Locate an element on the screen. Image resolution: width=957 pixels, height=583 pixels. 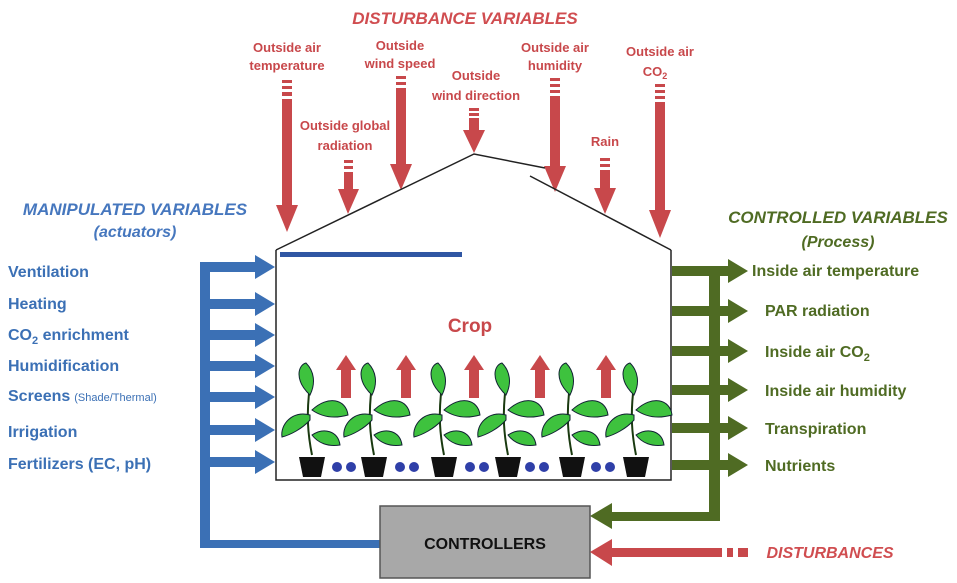
dist-arrow-wind-speed is located at coordinates (401, 133).